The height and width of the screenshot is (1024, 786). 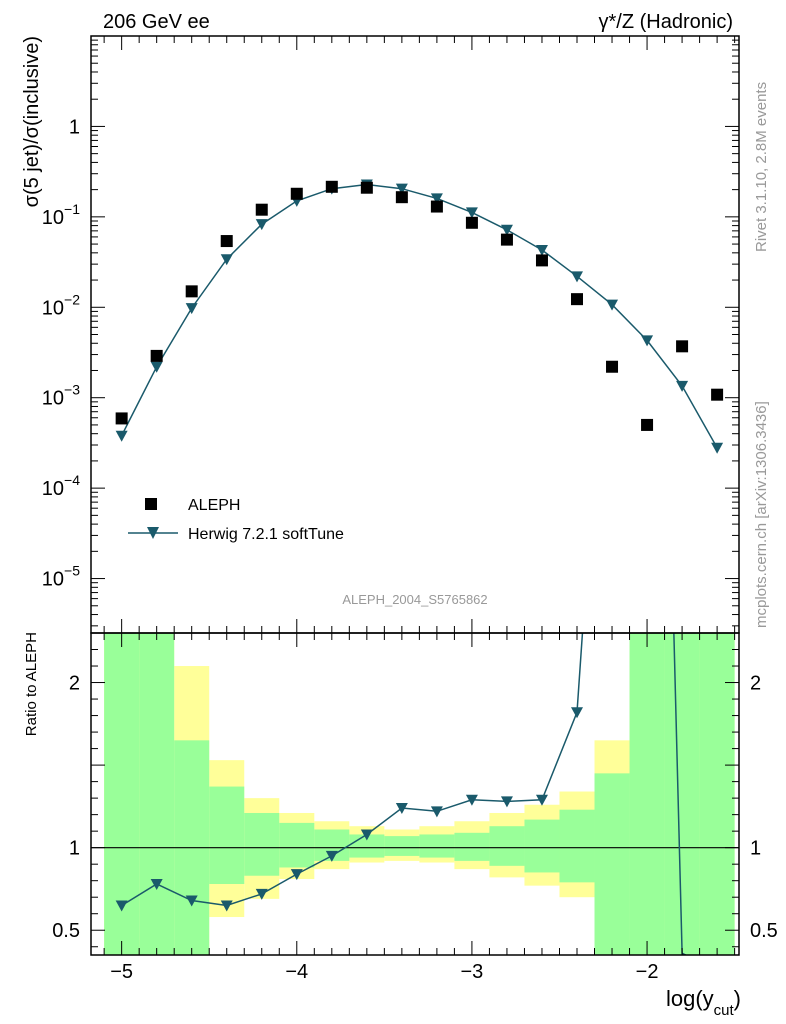 I want to click on legend-data-marker, so click(x=151, y=504).